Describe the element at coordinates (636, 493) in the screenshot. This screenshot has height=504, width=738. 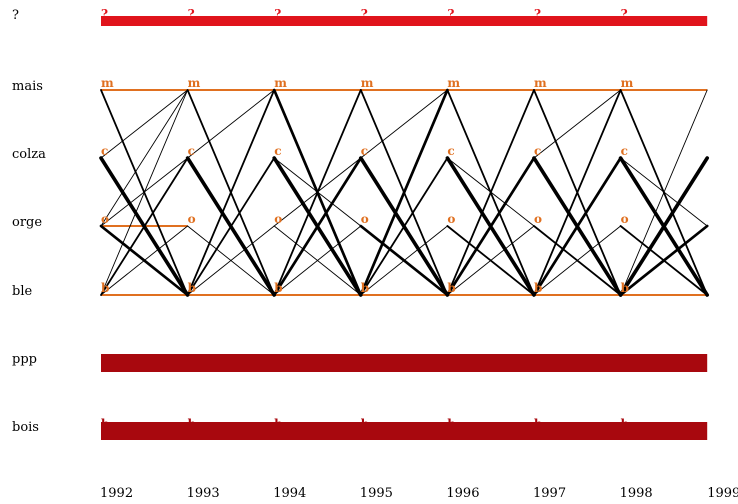
I see `year-label: 1998` at that location.